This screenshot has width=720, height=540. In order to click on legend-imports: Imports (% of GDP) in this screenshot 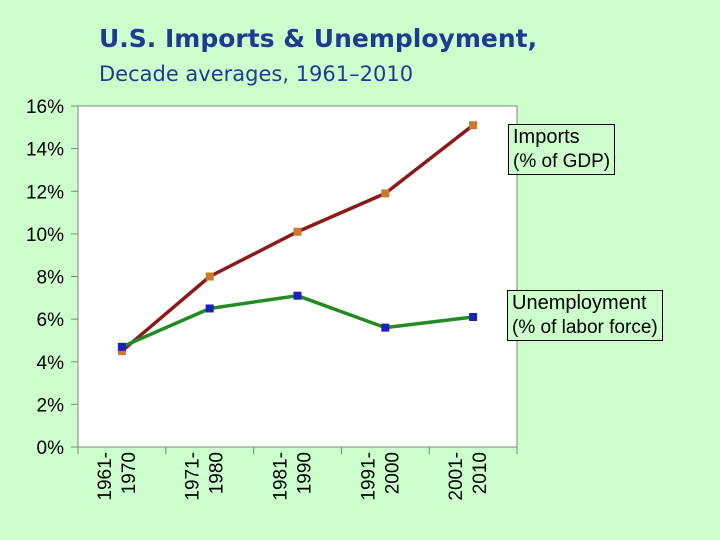, I will do `click(562, 149)`.